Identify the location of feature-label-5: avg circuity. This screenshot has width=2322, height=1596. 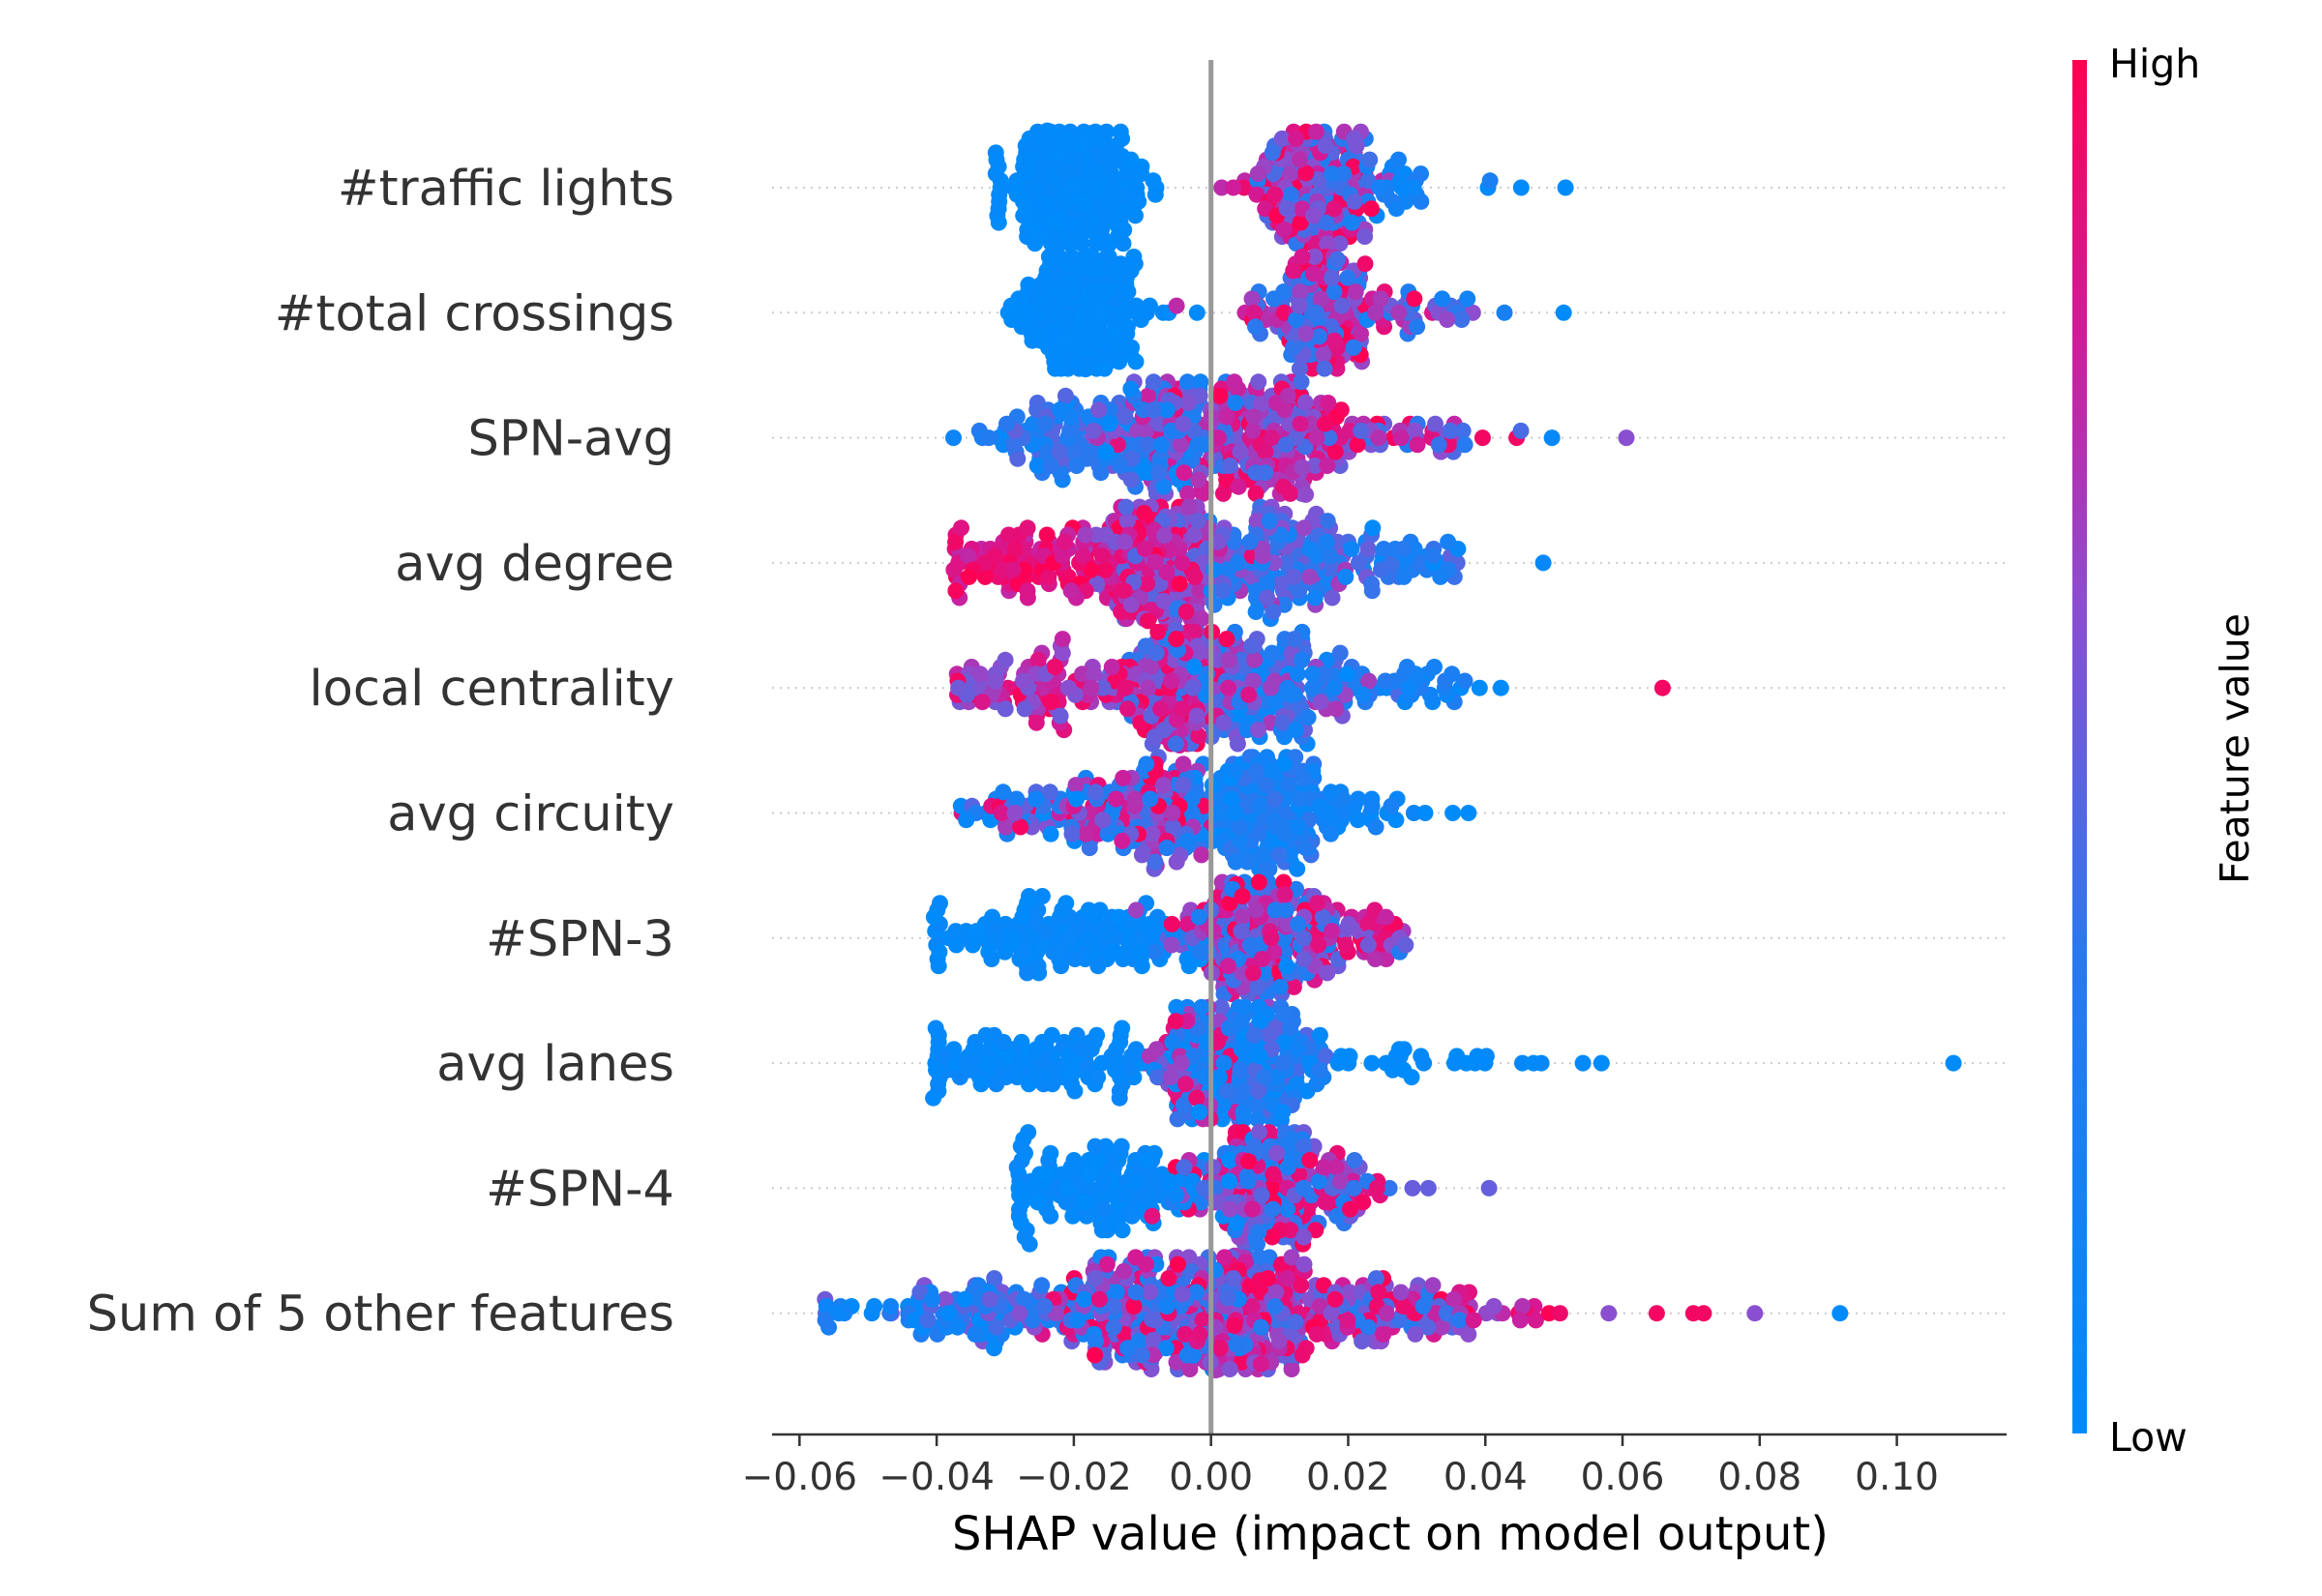
(530, 814).